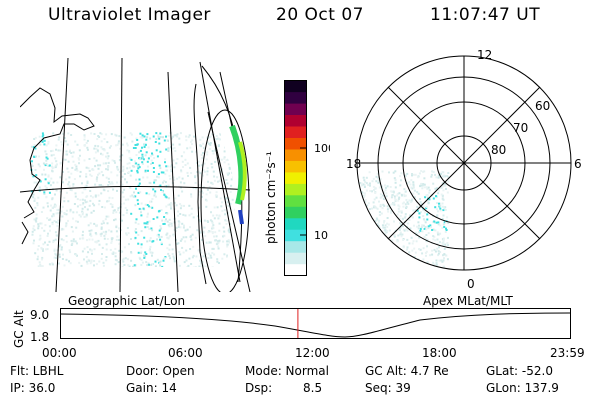 This screenshot has height=400, width=600. What do you see at coordinates (388, 388) in the screenshot?
I see `status-seq: Seq: 39` at bounding box center [388, 388].